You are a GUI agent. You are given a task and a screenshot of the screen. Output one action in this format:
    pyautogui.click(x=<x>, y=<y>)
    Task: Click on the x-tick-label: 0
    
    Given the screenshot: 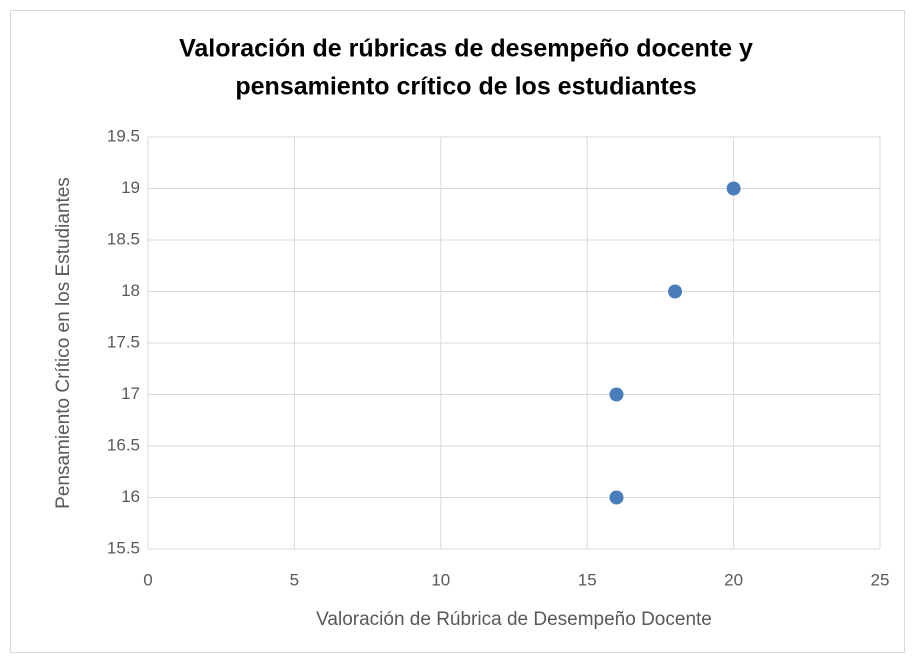 What is the action you would take?
    pyautogui.click(x=147, y=579)
    